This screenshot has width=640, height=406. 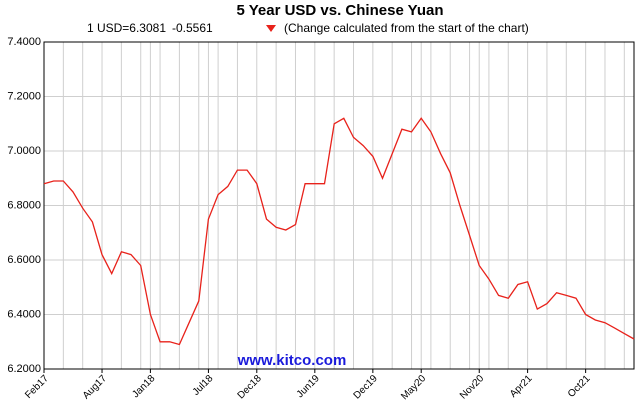 I want to click on x-tick-label: May20, so click(x=413, y=387).